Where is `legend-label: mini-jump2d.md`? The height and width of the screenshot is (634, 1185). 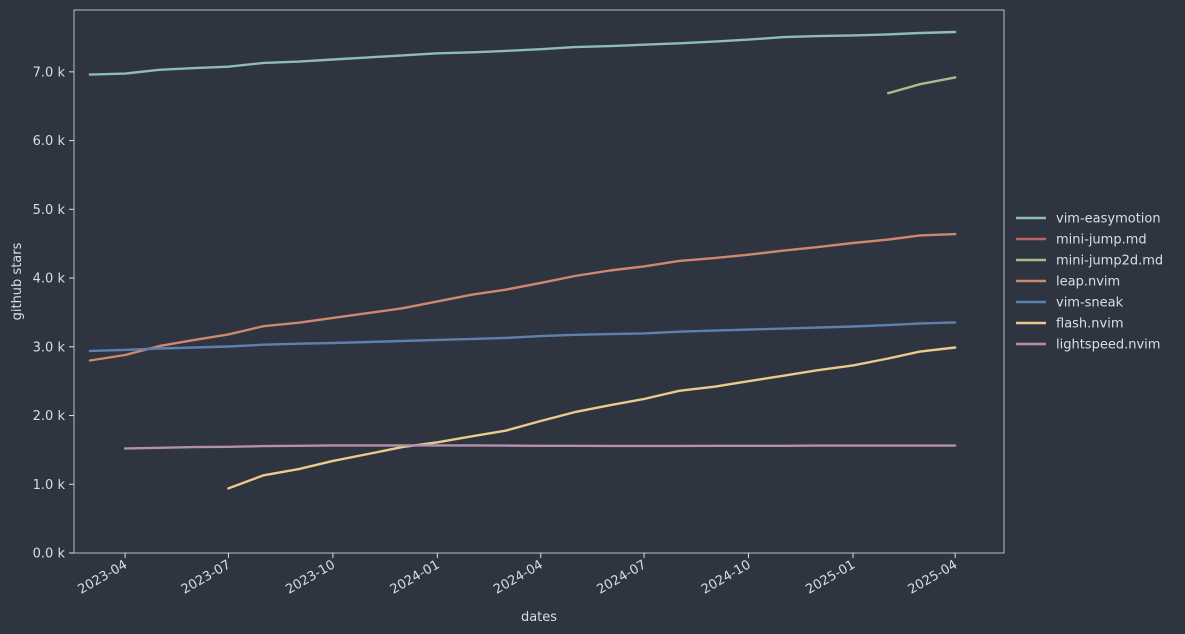
legend-label: mini-jump2d.md is located at coordinates (1109, 261).